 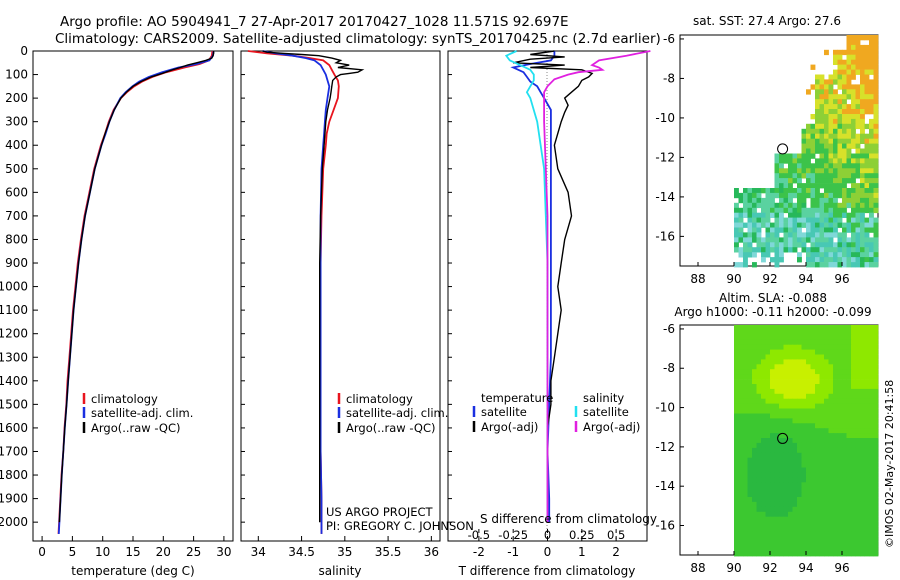 I want to click on argo-location-marker, so click(x=783, y=149).